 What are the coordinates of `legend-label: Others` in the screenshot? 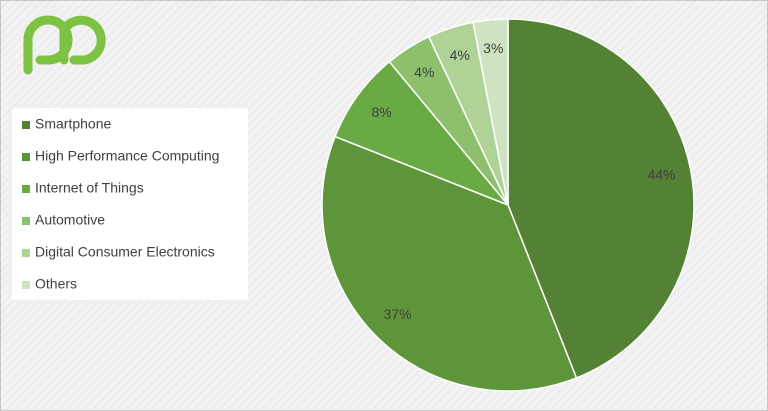 It's located at (56, 284).